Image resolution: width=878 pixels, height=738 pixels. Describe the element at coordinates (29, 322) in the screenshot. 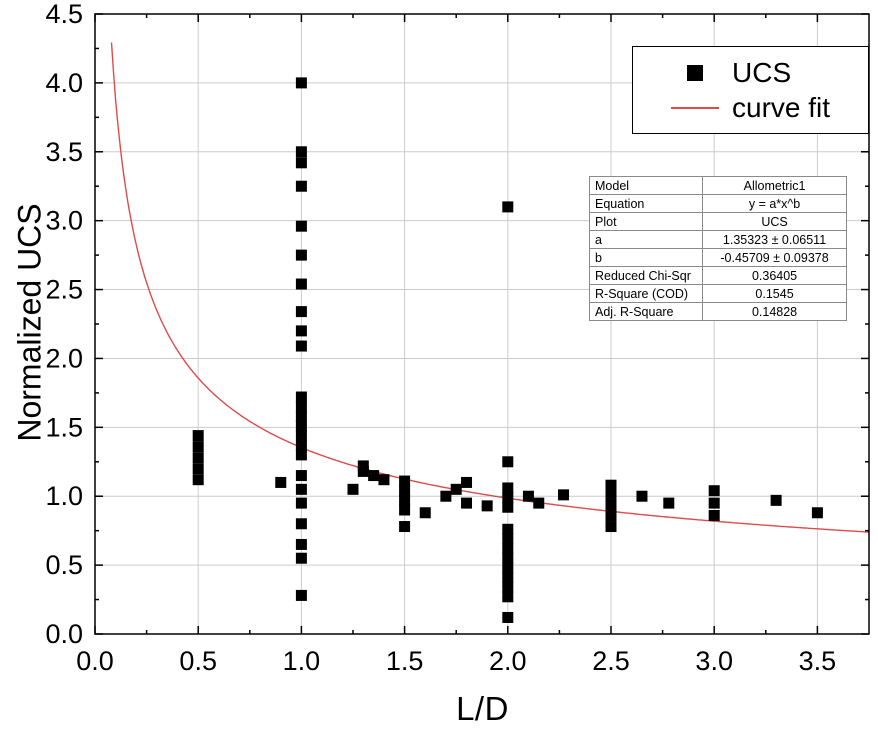

I see `y-axis-title: Normalized UCS` at that location.